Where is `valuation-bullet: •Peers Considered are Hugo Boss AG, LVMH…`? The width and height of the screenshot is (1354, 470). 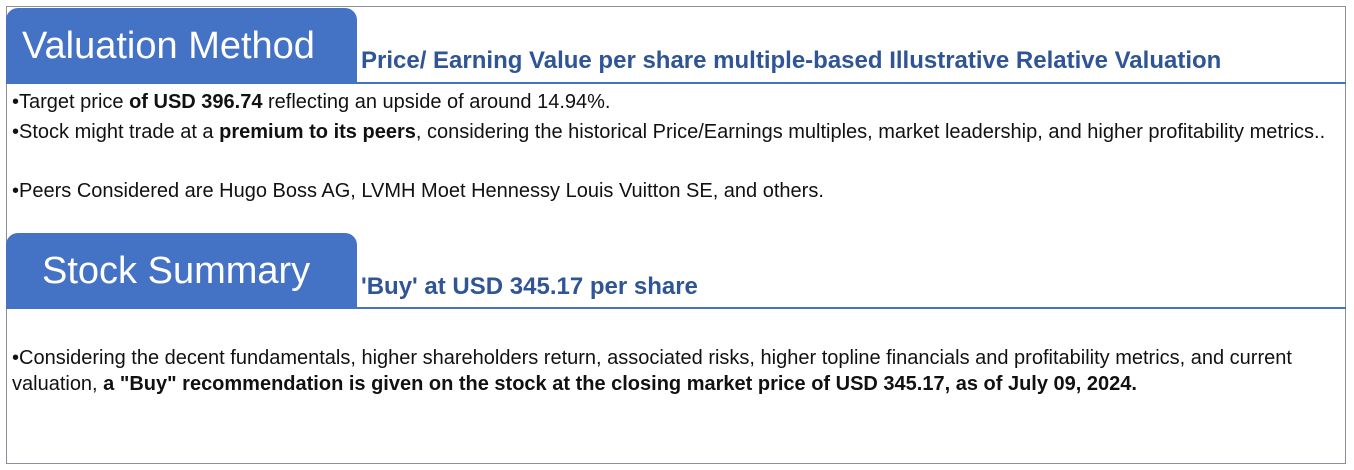 valuation-bullet: •Peers Considered are Hugo Boss AG, LVMH… is located at coordinates (672, 191).